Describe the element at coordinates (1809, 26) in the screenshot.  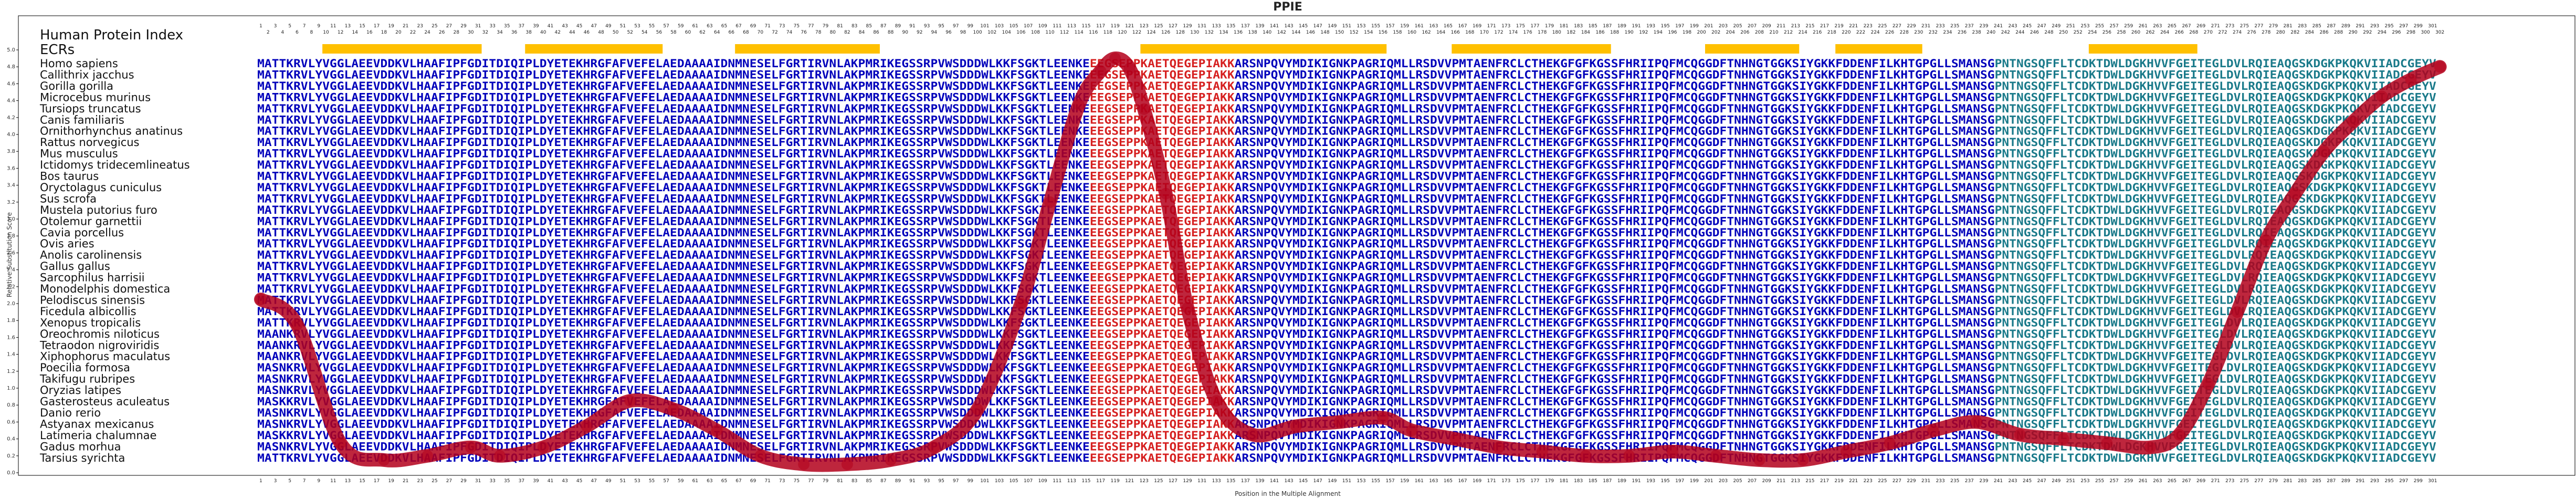
I see `position-index-top: 215` at that location.